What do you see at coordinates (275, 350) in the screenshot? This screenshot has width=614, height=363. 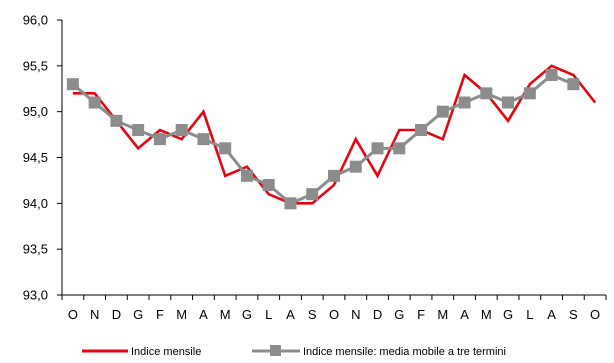 I see `legend-marker-media-mobile` at bounding box center [275, 350].